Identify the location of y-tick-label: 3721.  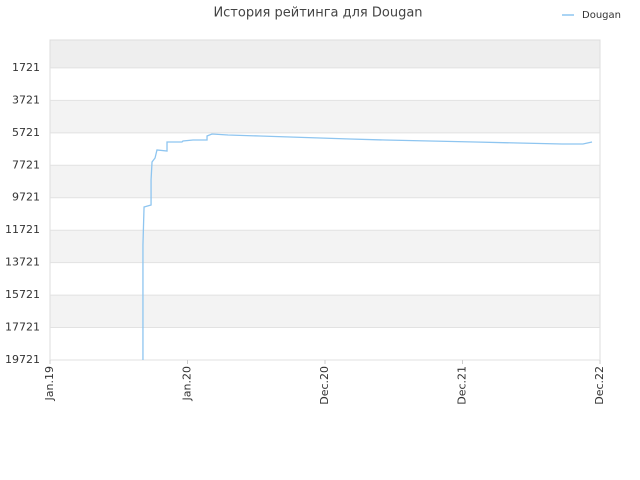
(26, 99).